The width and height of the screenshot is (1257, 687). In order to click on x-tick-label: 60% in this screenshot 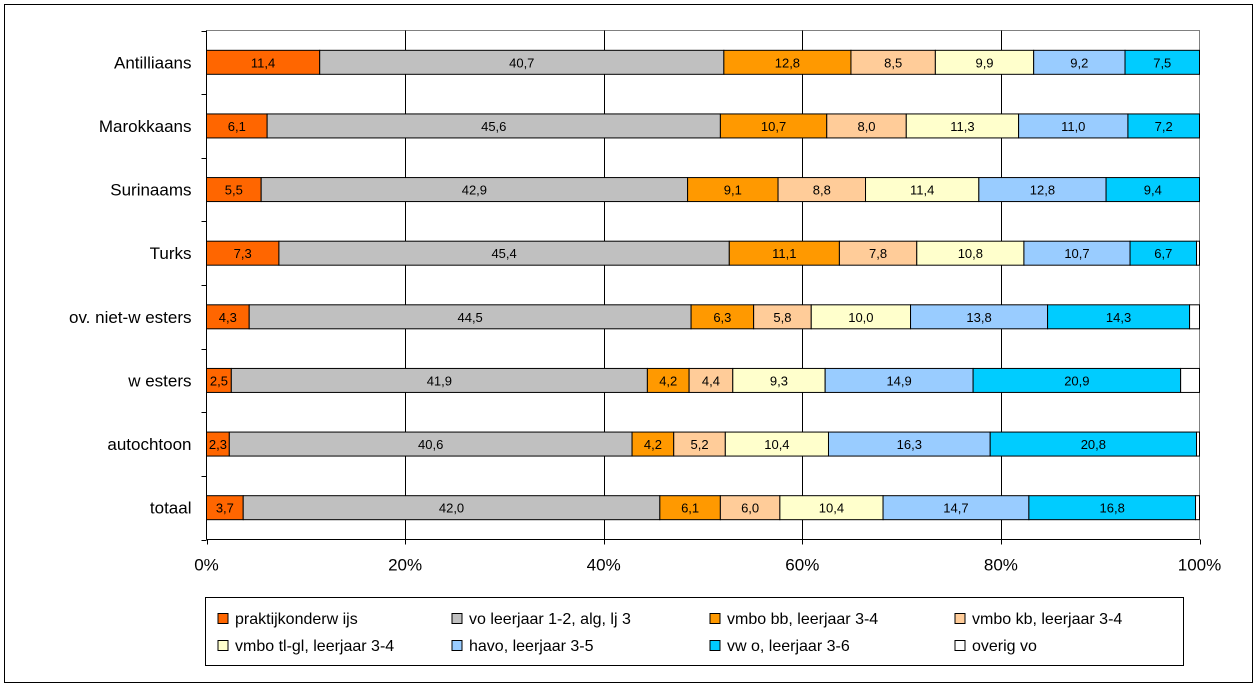, I will do `click(802, 565)`.